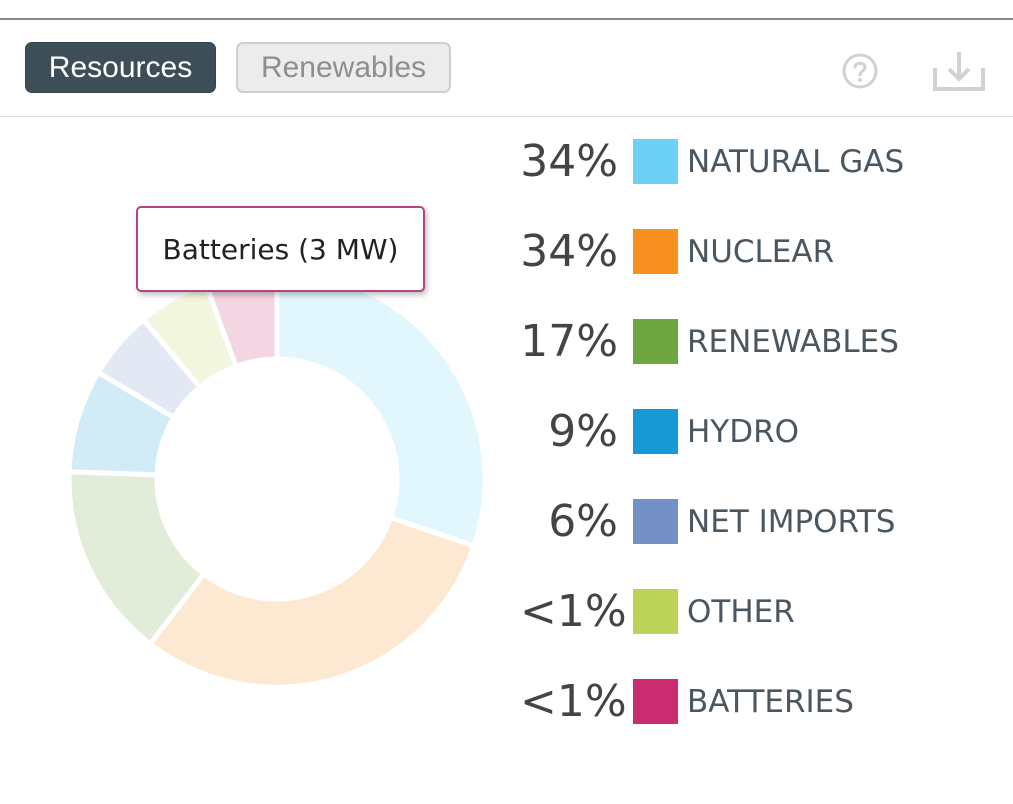  I want to click on toolbar-divider, so click(506, 116).